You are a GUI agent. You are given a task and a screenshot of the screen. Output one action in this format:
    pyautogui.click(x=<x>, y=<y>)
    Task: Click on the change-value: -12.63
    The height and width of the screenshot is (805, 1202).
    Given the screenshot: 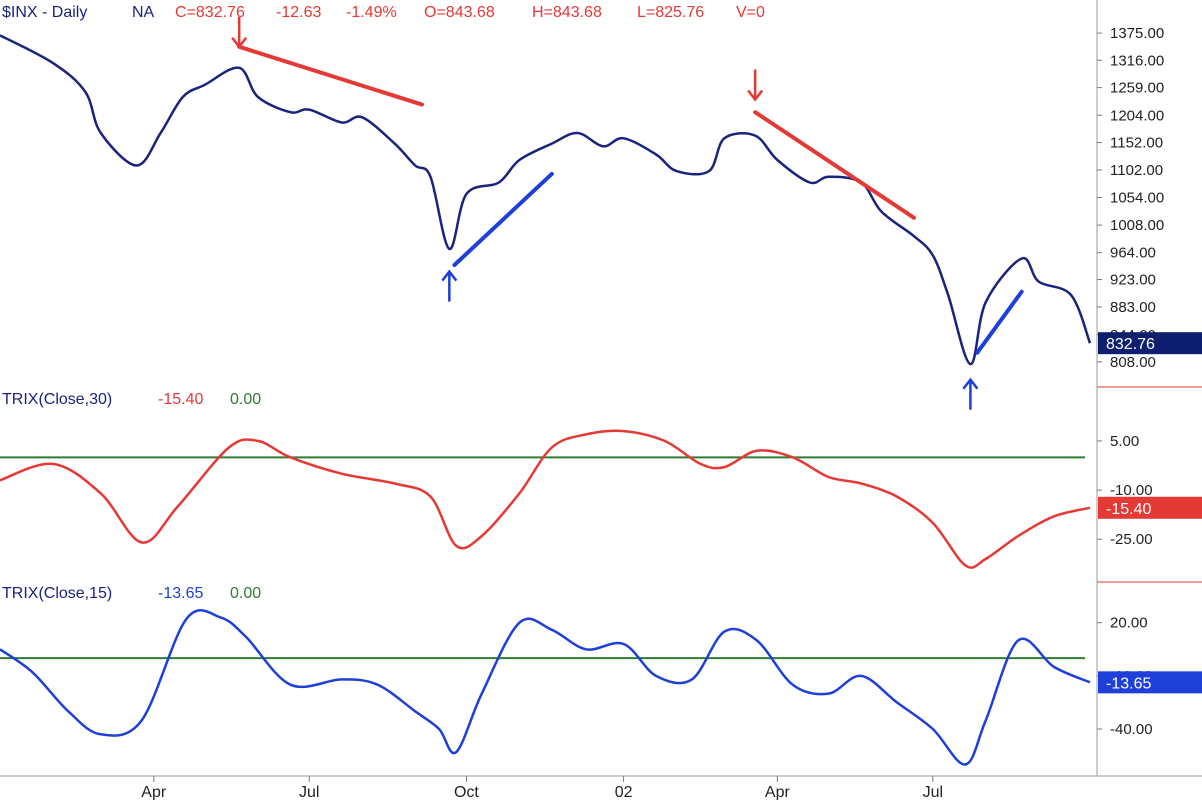 What is the action you would take?
    pyautogui.click(x=298, y=12)
    